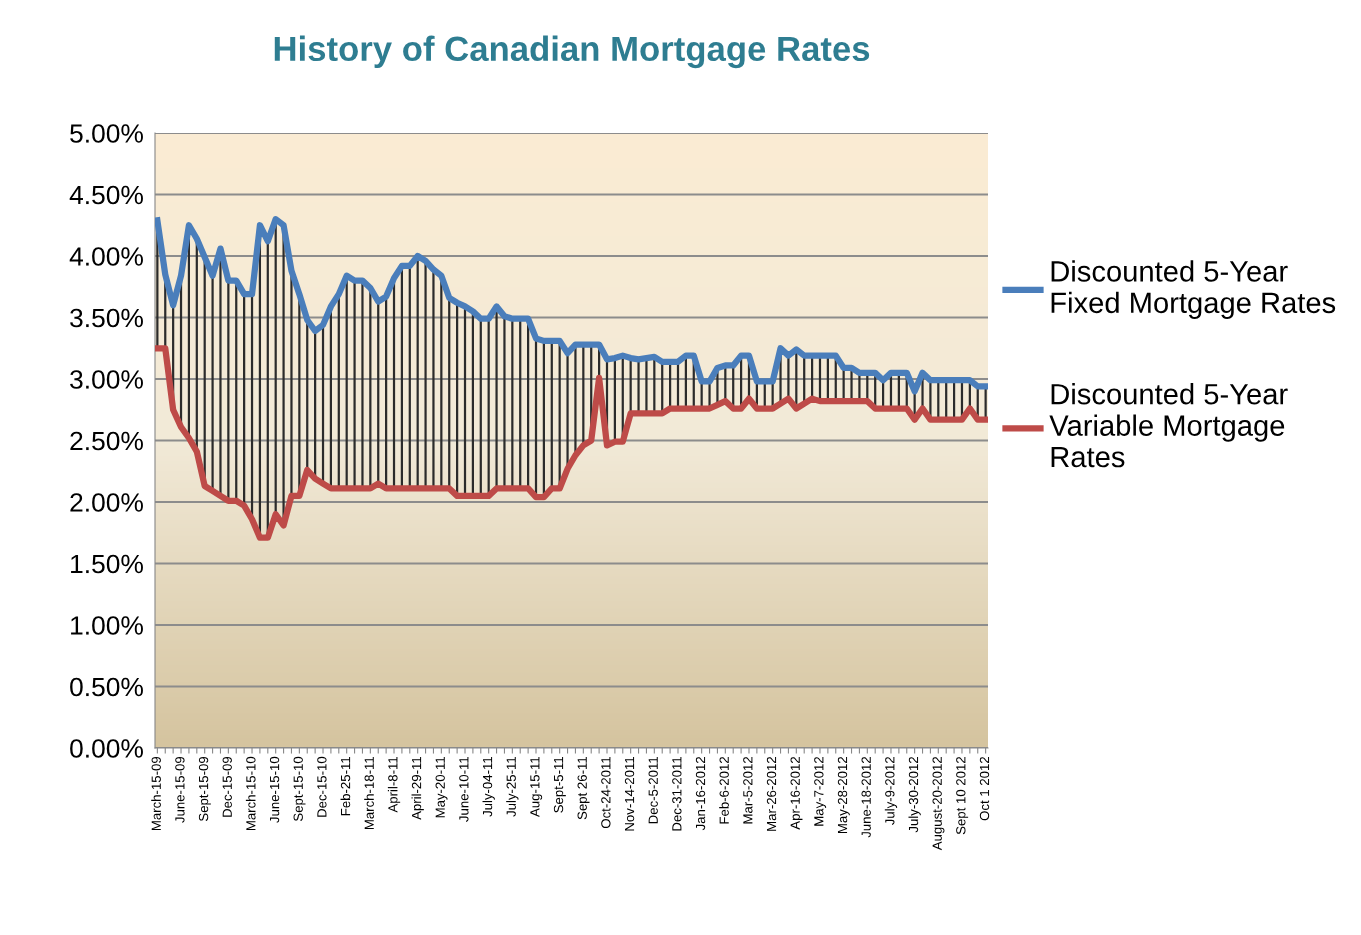 The height and width of the screenshot is (935, 1361). What do you see at coordinates (106, 195) in the screenshot?
I see `y-tick-label: 4.50%` at bounding box center [106, 195].